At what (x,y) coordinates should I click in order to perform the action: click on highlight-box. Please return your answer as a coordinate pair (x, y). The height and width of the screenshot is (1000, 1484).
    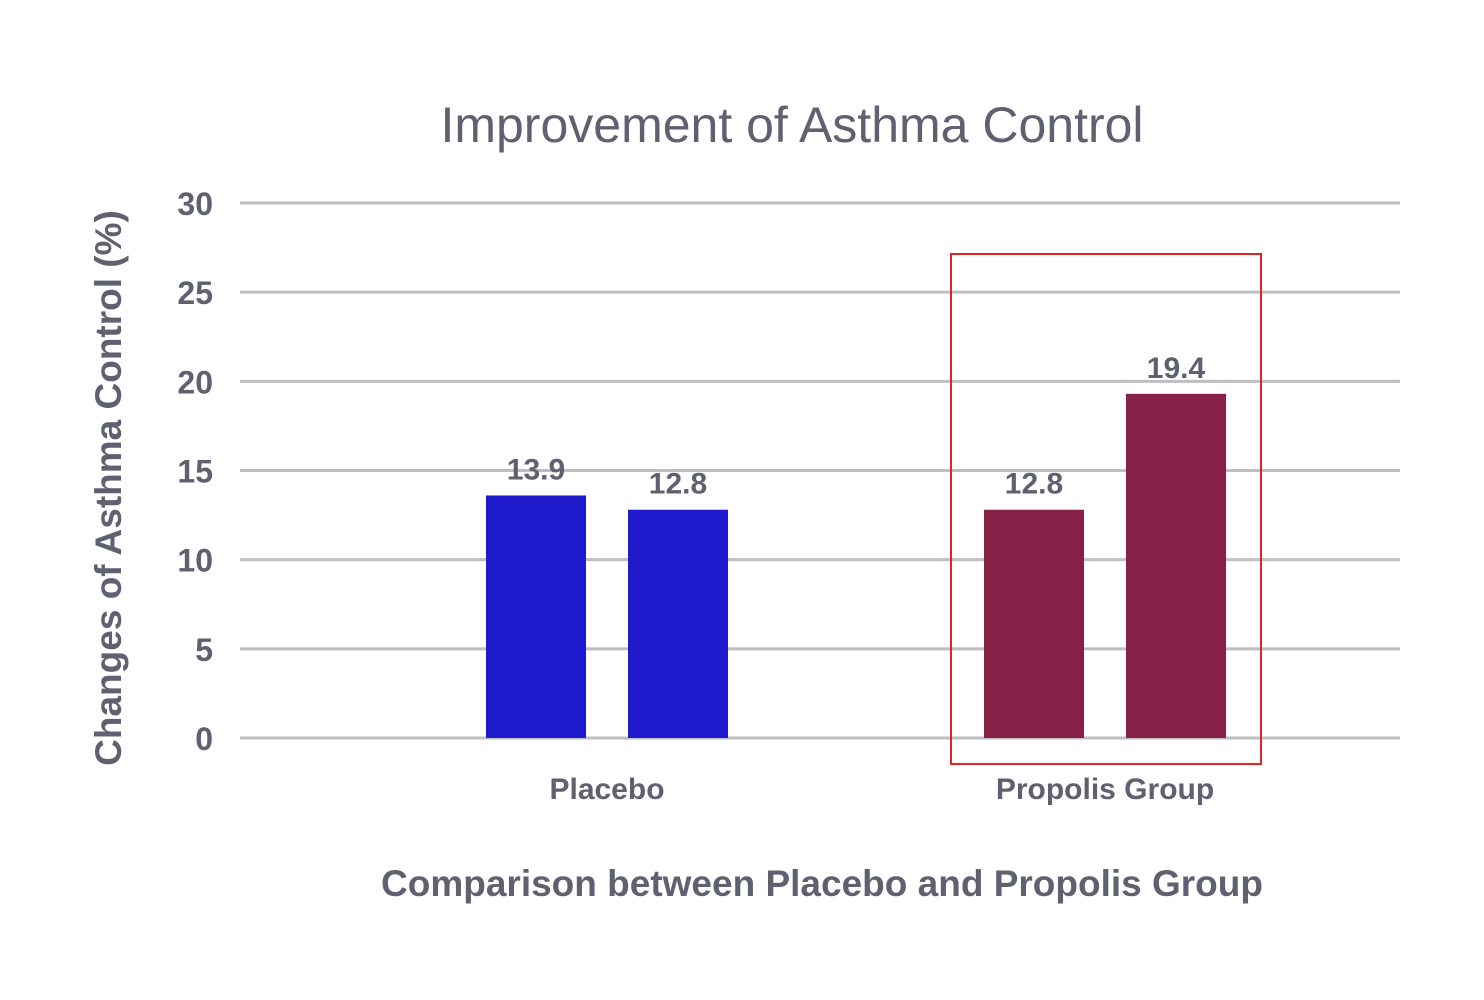
    Looking at the image, I should click on (1106, 509).